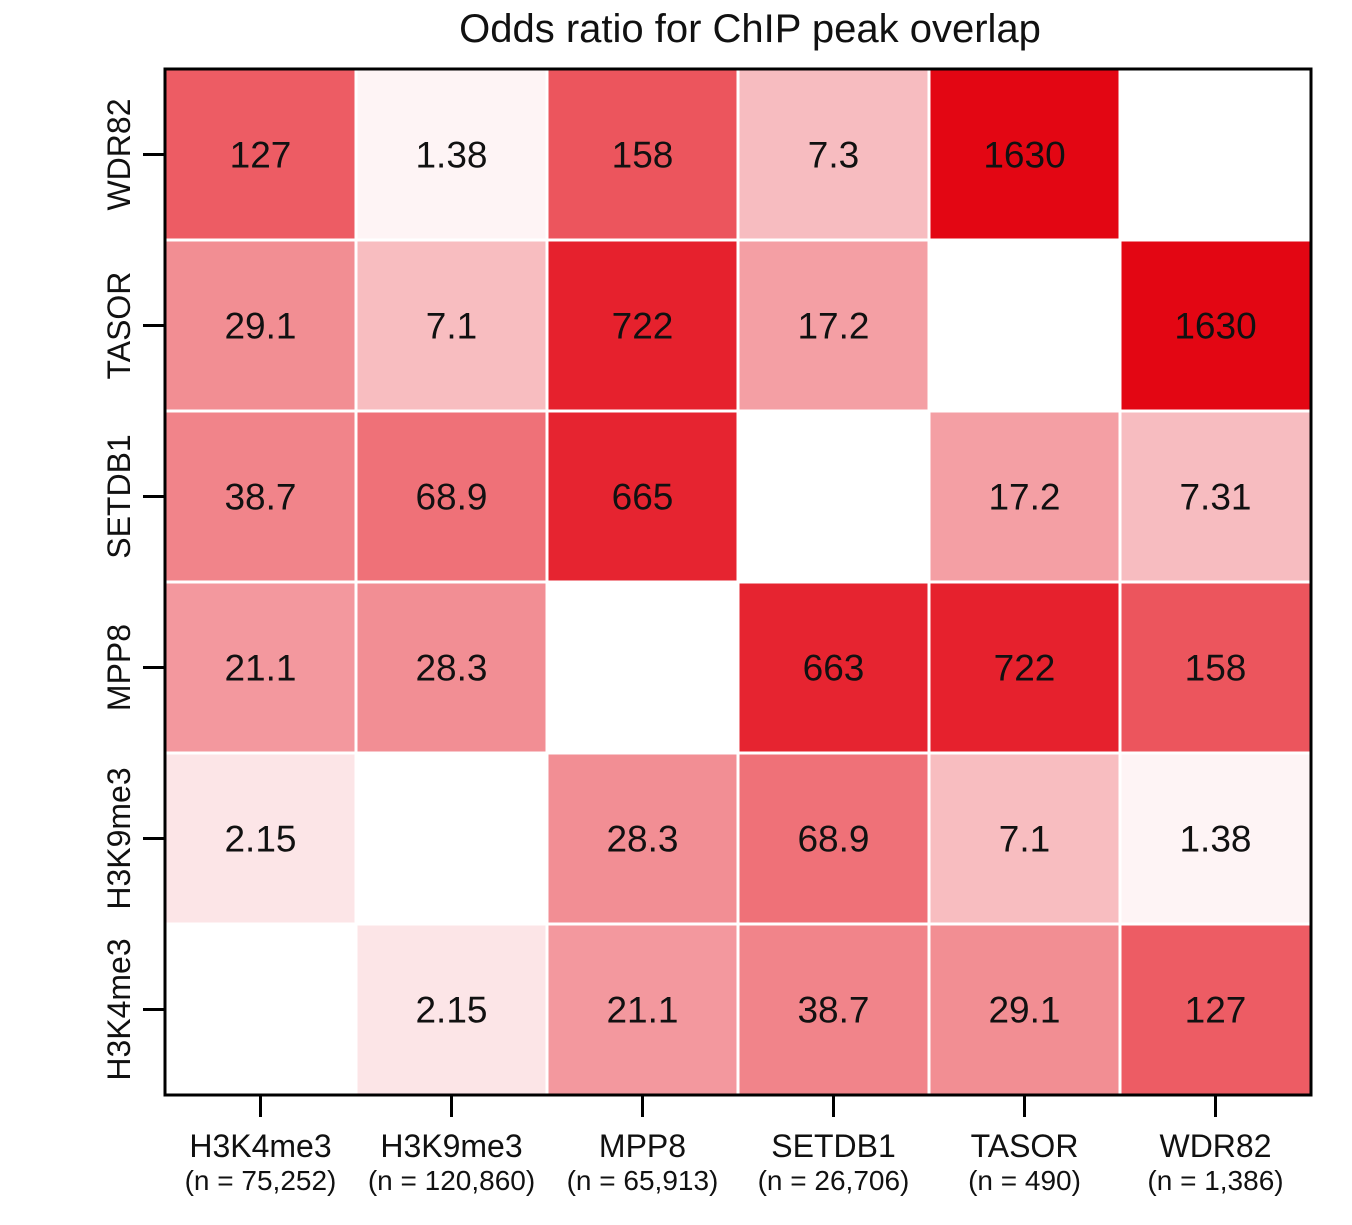  What do you see at coordinates (133, 589) in the screenshot?
I see `y-axis: WDR82 TASOR SETDB1 MPP8 H3K9me3 H3K4me3` at bounding box center [133, 589].